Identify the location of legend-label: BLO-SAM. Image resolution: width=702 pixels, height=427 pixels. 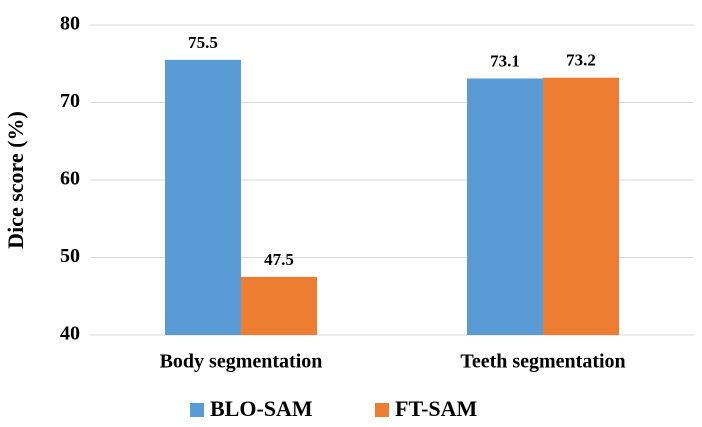
(261, 408).